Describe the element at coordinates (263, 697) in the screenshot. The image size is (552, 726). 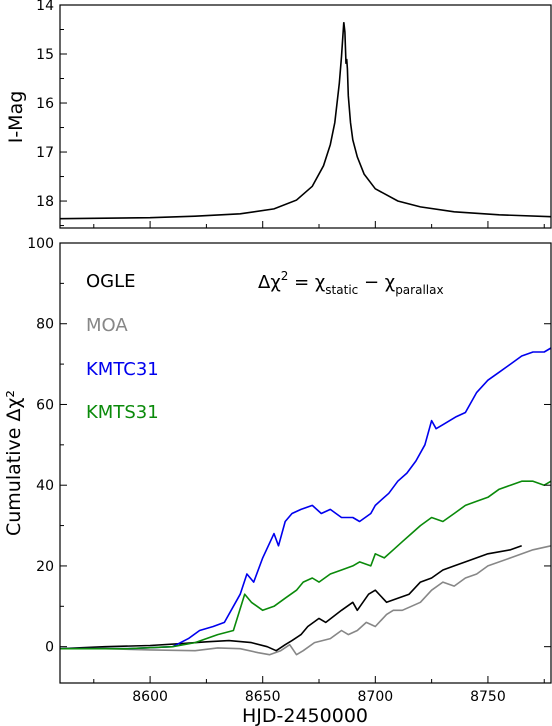
I see `x-tick-label: 8650` at that location.